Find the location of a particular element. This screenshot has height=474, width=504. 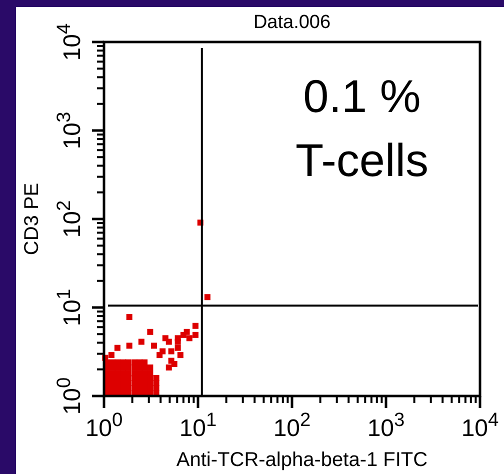

x-axis-title: Anti-TCR-alpha-beta-1 FITC is located at coordinates (302, 460).